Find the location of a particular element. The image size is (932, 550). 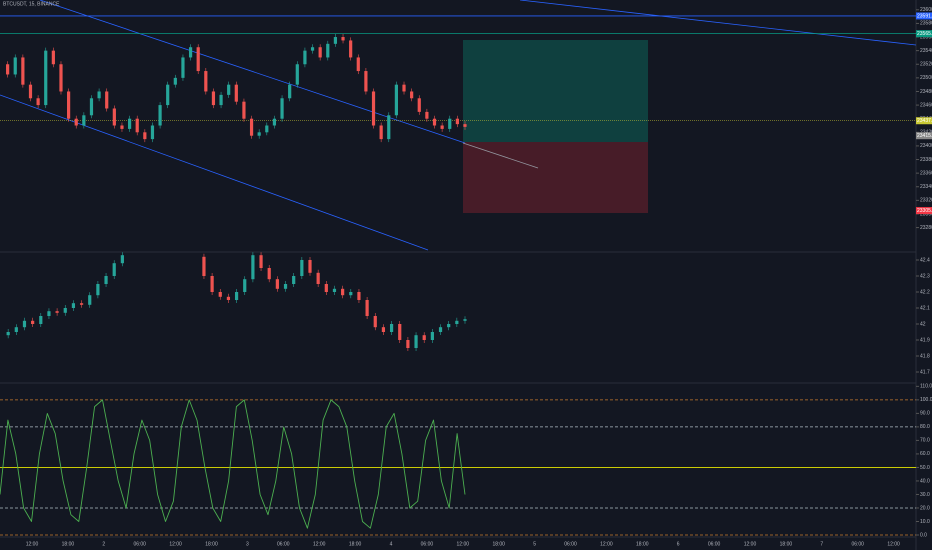

osc-tick-label: 90.0 is located at coordinates (925, 414).